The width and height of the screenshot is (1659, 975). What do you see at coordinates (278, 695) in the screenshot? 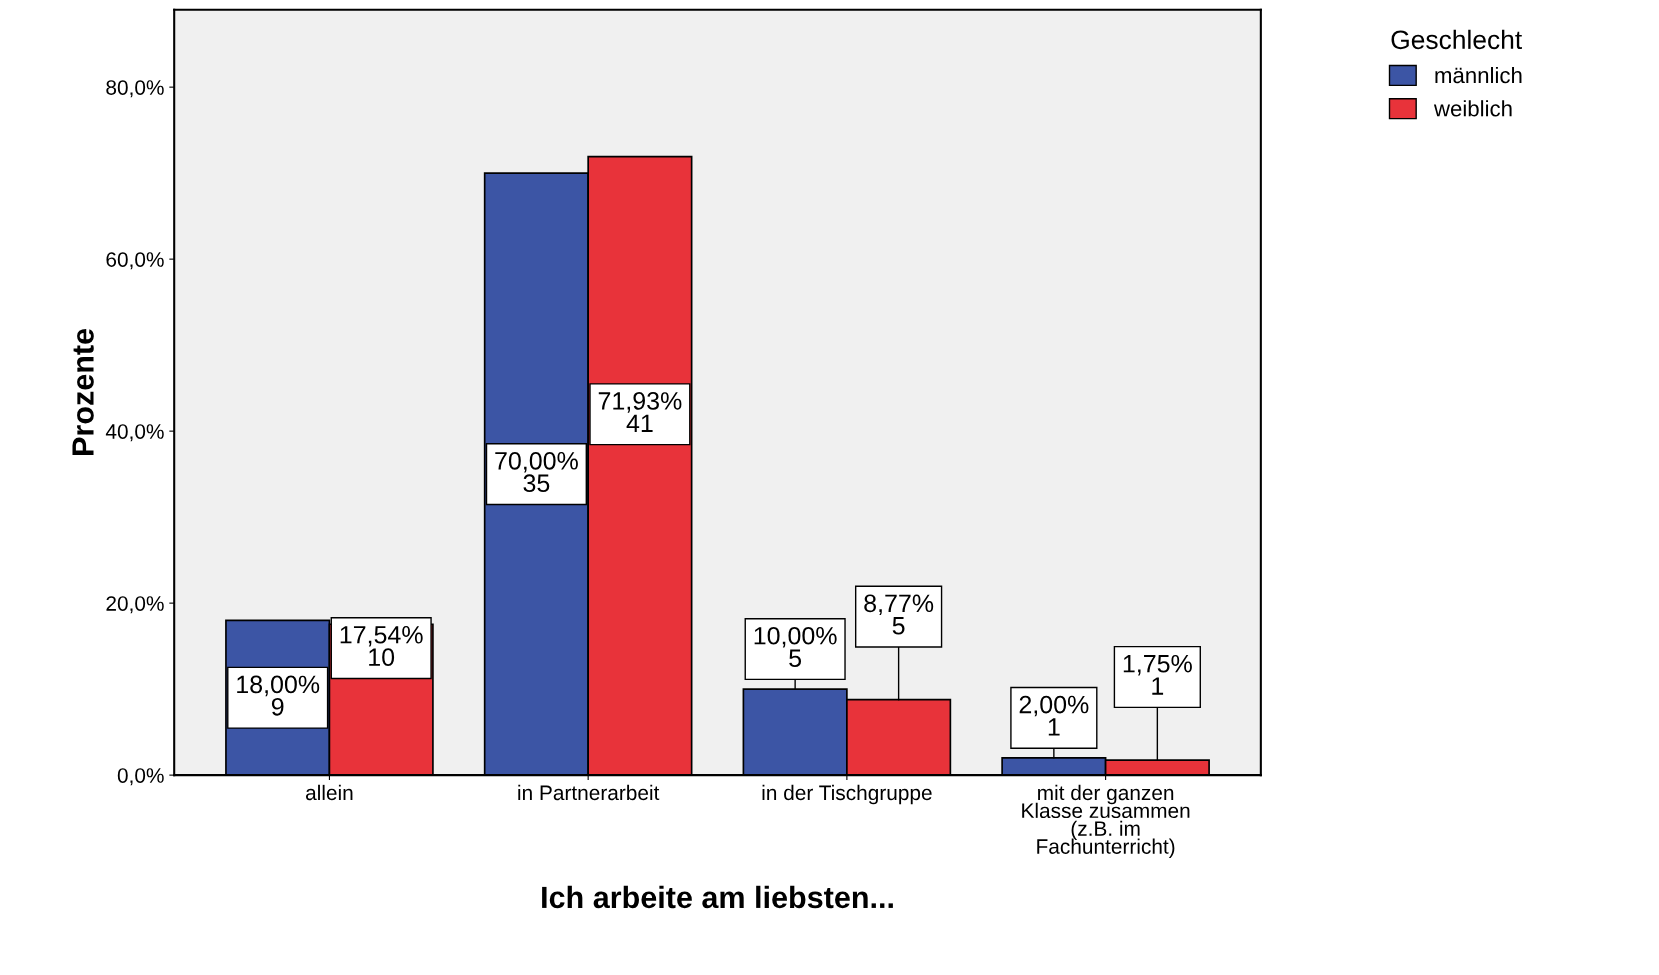
I see `data-label: 18,00% 9` at bounding box center [278, 695].